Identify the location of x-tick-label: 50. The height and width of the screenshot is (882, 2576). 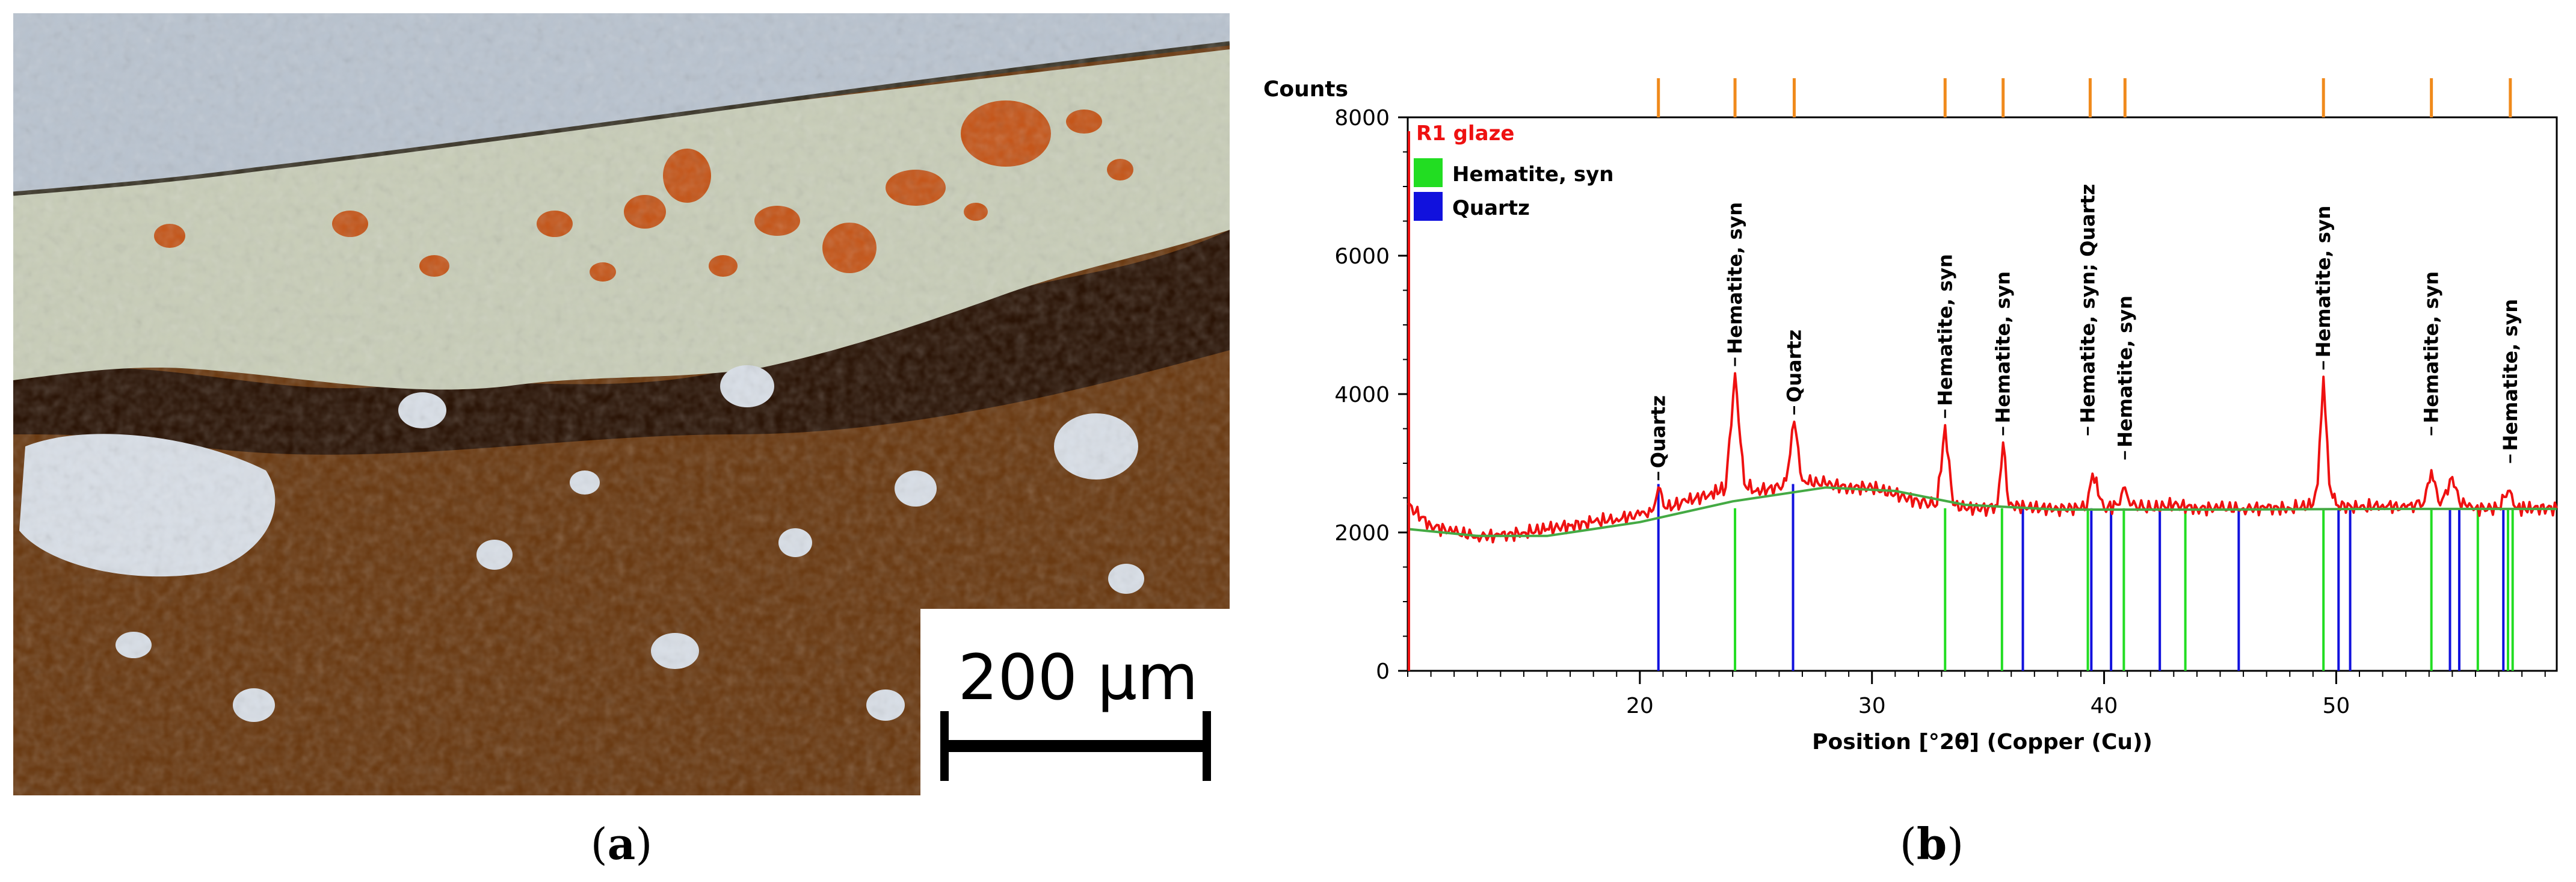
(2336, 706).